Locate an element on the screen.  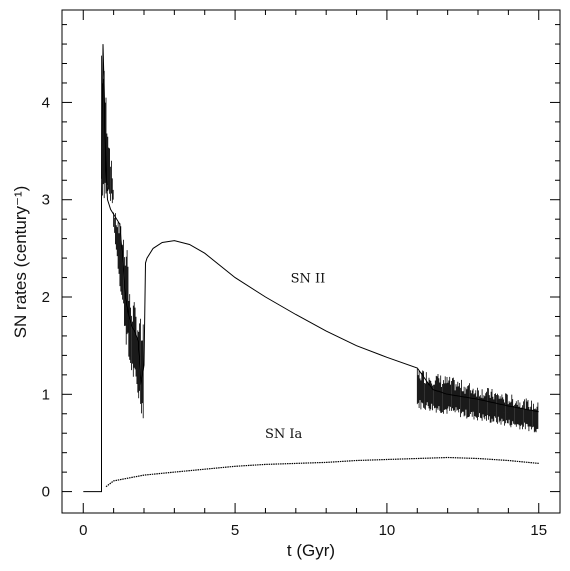
x-tick-label: 0 is located at coordinates (83, 530).